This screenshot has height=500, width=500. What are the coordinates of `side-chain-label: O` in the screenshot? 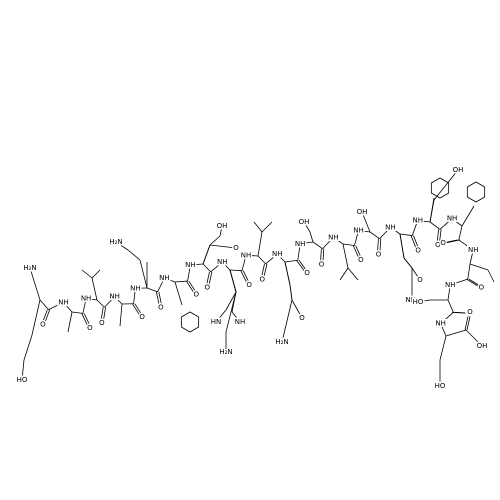 It's located at (236, 248).